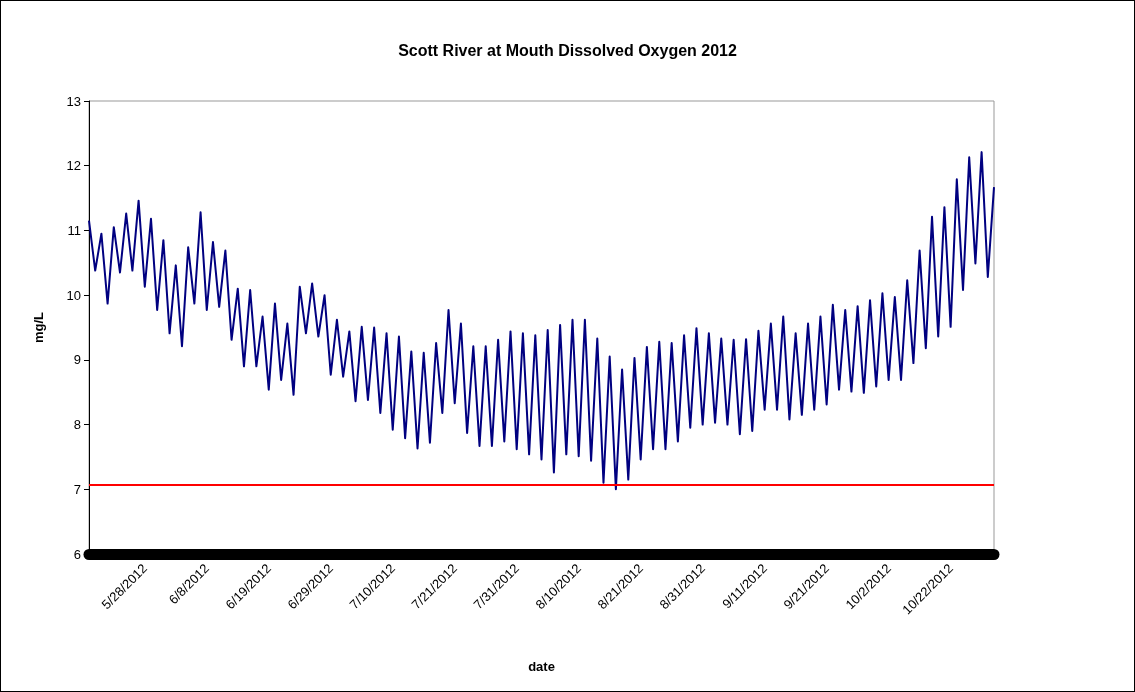 This screenshot has width=1135, height=692. Describe the element at coordinates (73, 166) in the screenshot. I see `y-tick-label: 12` at that location.